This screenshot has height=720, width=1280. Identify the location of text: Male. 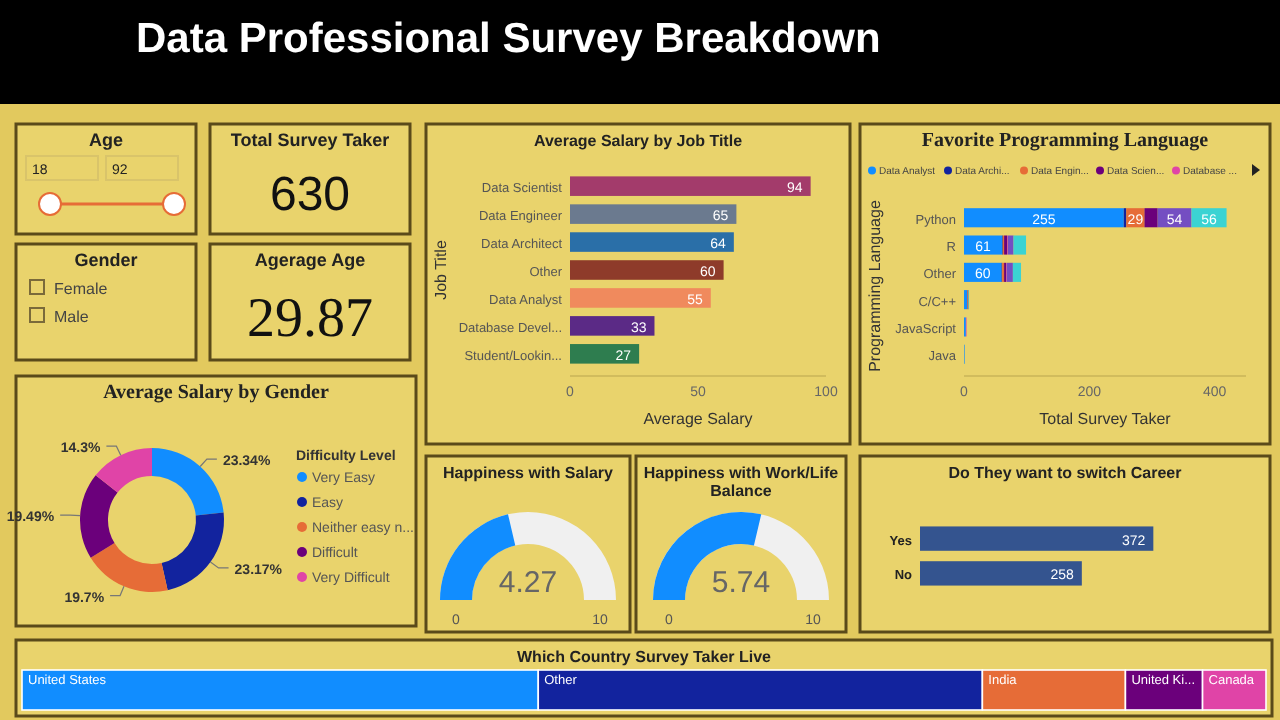
(72, 317).